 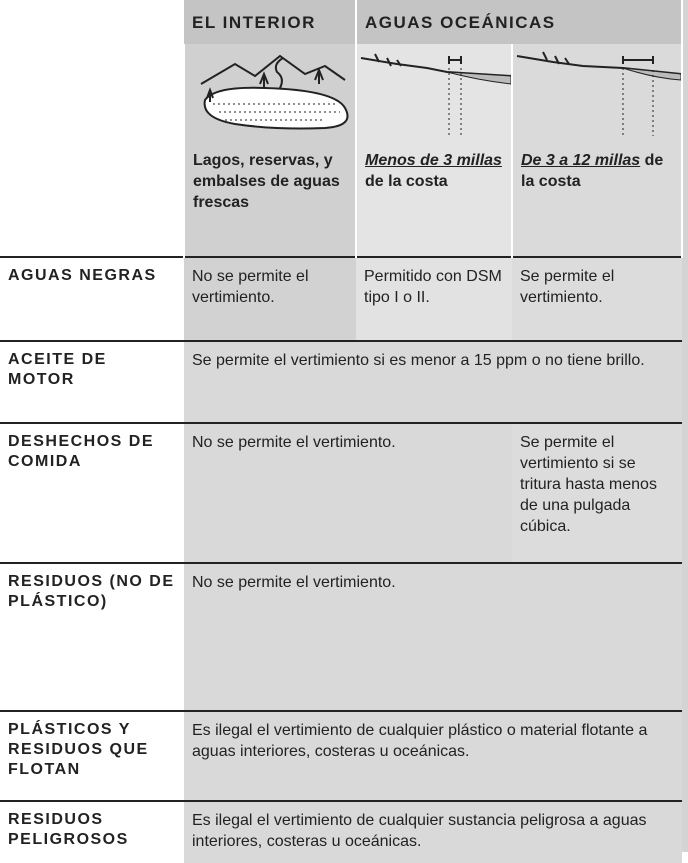 I want to click on offshore-illustration, so click(x=597, y=95).